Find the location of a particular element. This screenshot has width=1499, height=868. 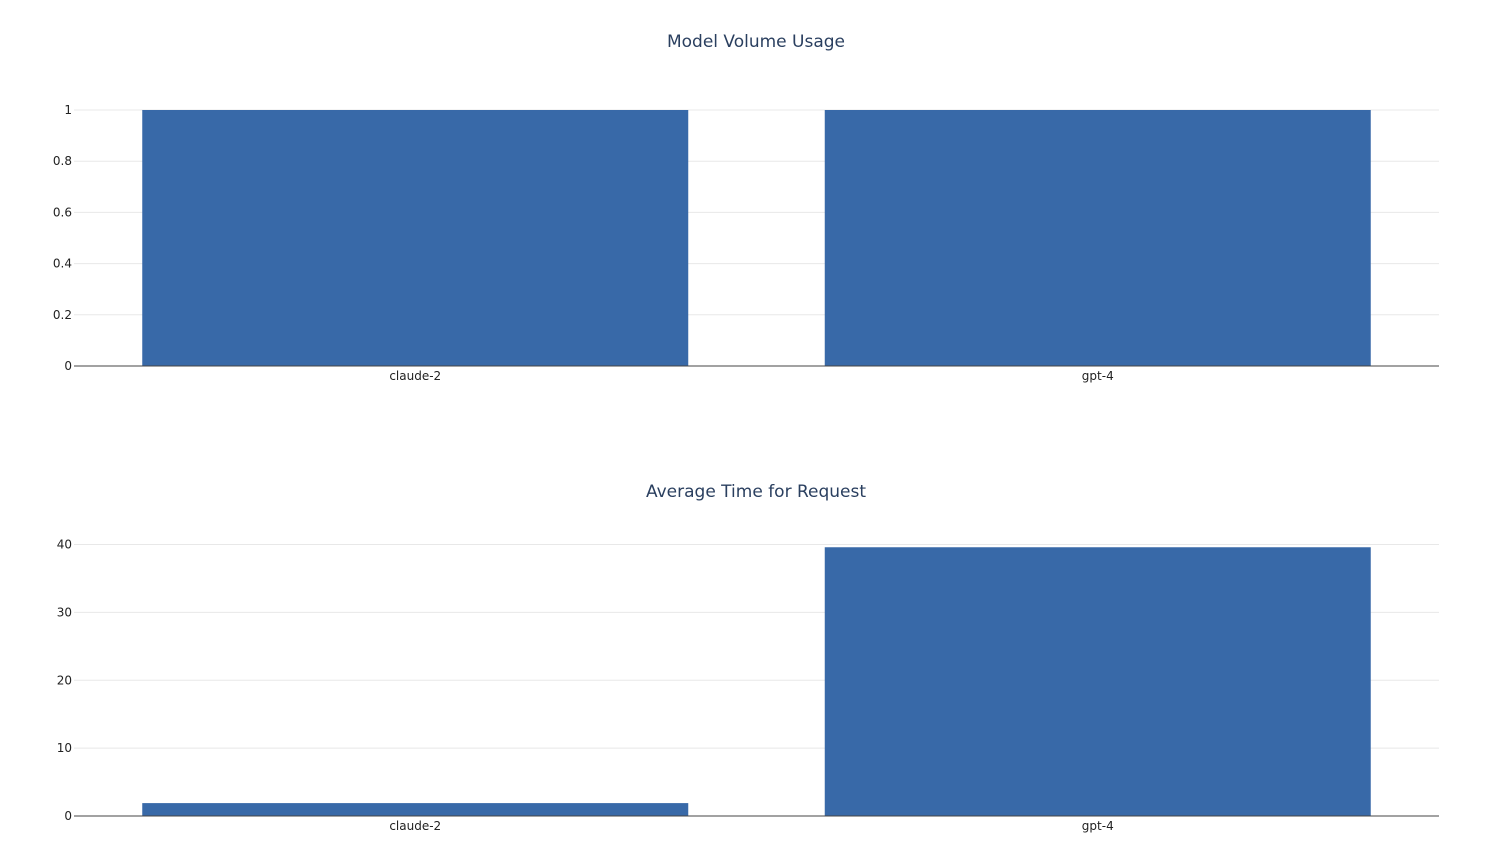

y-tick-labels: 0 10 20 30 40 is located at coordinates (64, 680).